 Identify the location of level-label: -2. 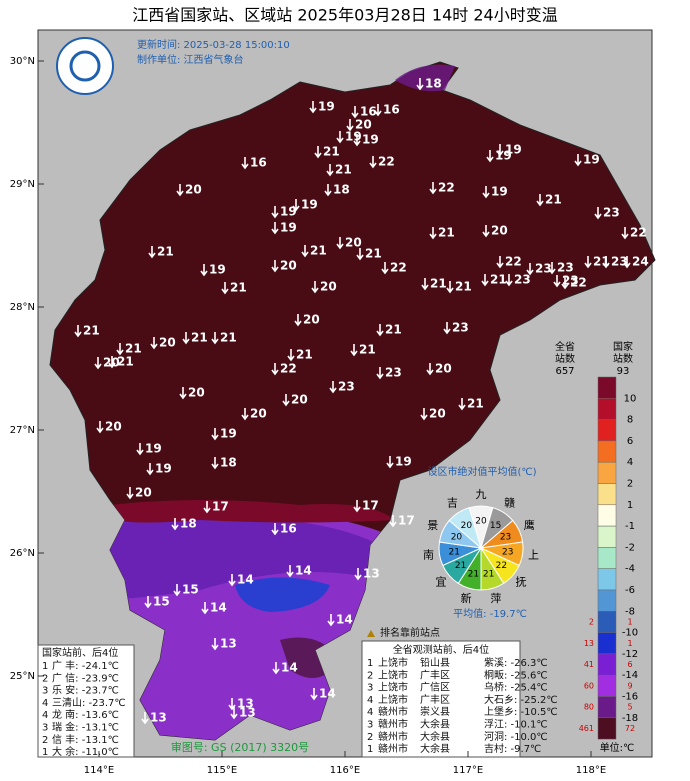
(630, 547).